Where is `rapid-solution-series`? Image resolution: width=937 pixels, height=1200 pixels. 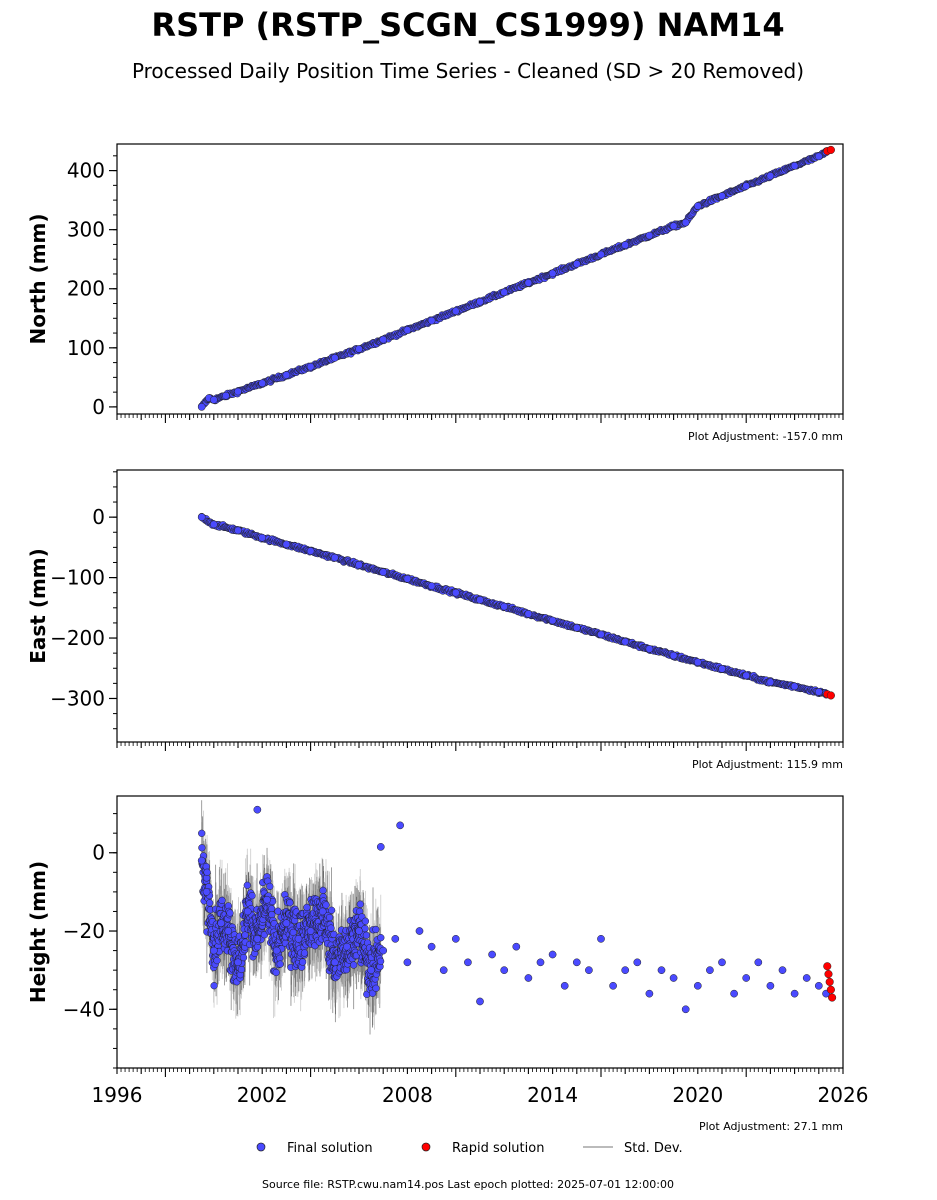
rapid-solution-series is located at coordinates (829, 695).